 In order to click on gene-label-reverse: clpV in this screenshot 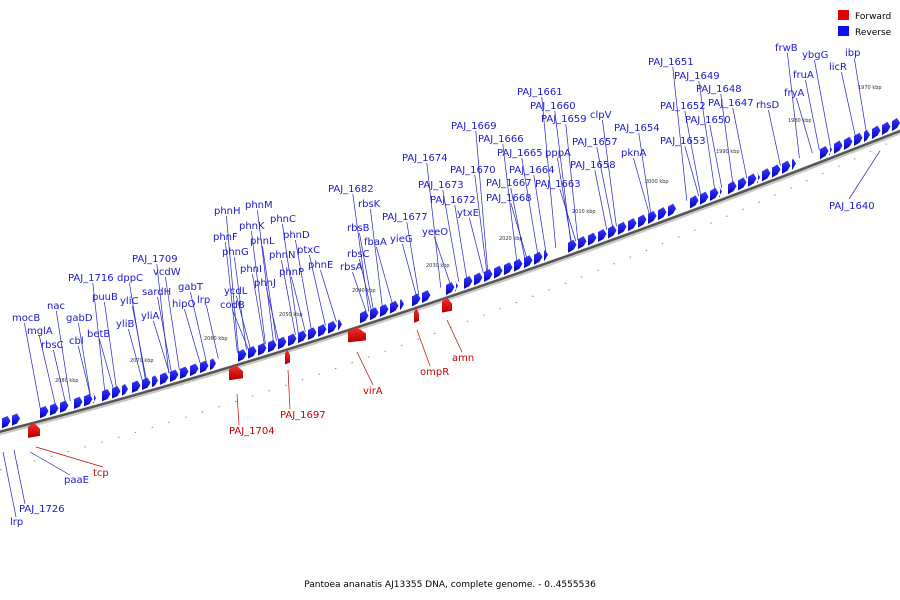, I will do `click(601, 115)`.